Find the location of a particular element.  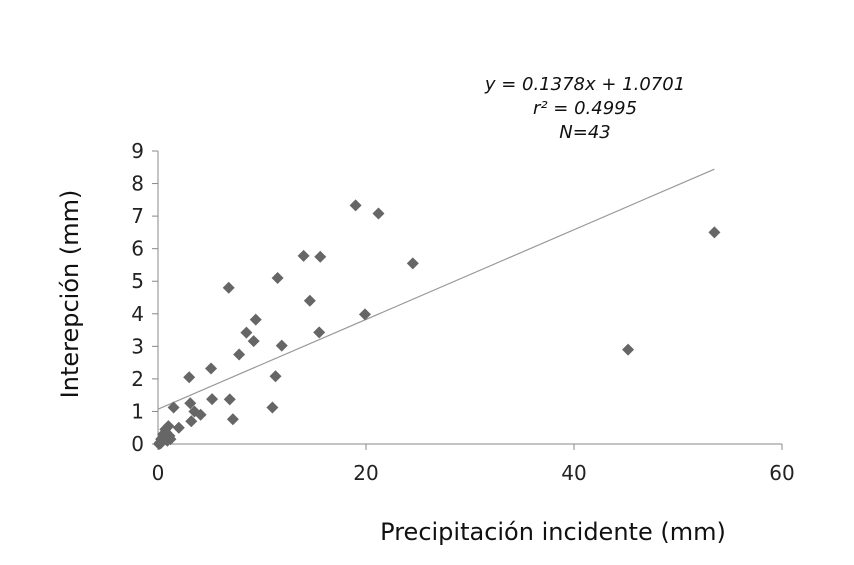

y-tick-label: 8 is located at coordinates (137, 184).